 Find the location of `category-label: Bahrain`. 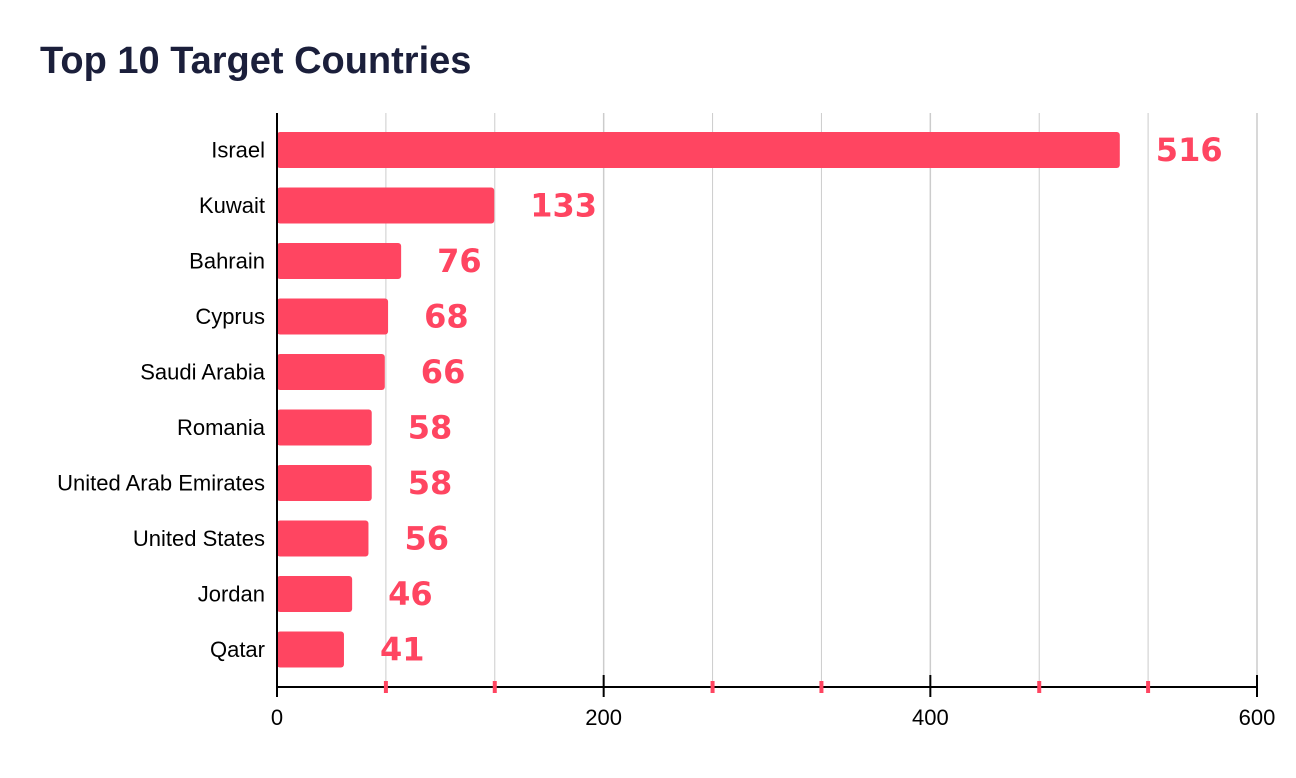

category-label: Bahrain is located at coordinates (227, 261).